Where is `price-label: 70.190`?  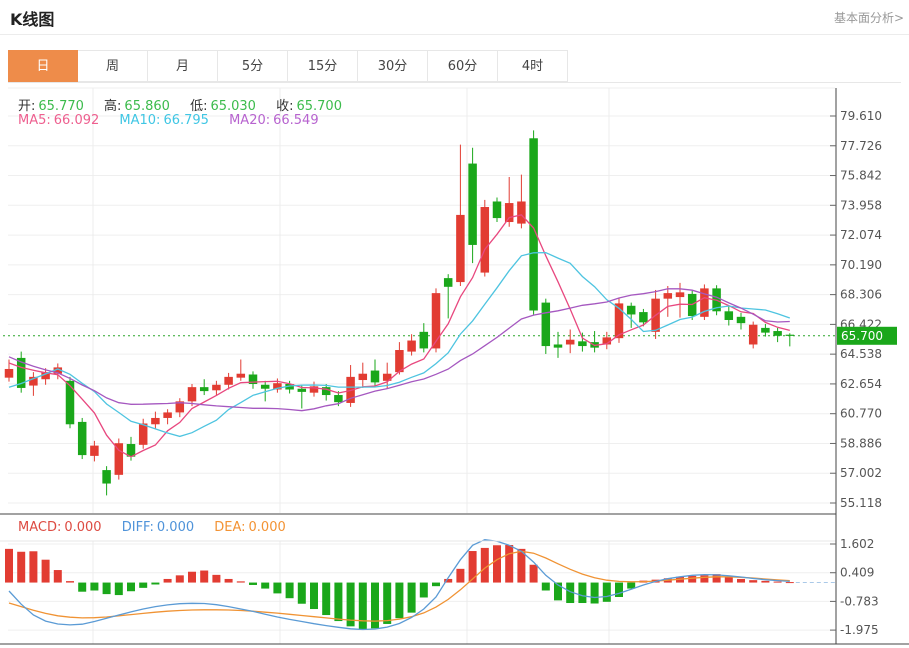
price-label: 70.190 is located at coordinates (861, 265).